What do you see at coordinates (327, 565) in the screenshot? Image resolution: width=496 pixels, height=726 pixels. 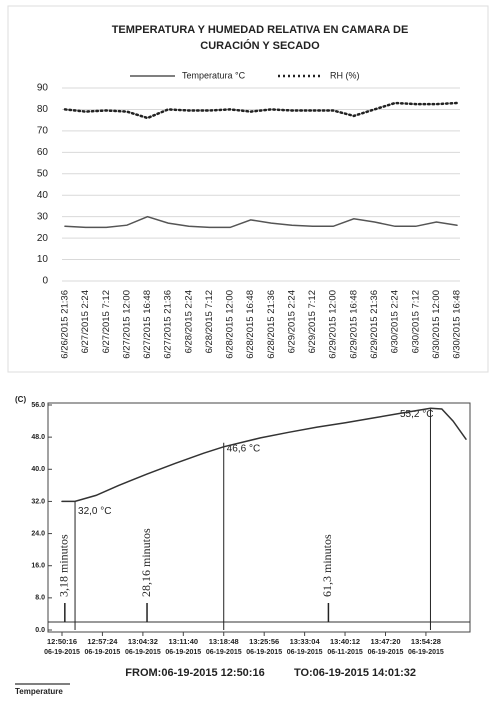 I see `marker-label: 61,3 minutos` at bounding box center [327, 565].